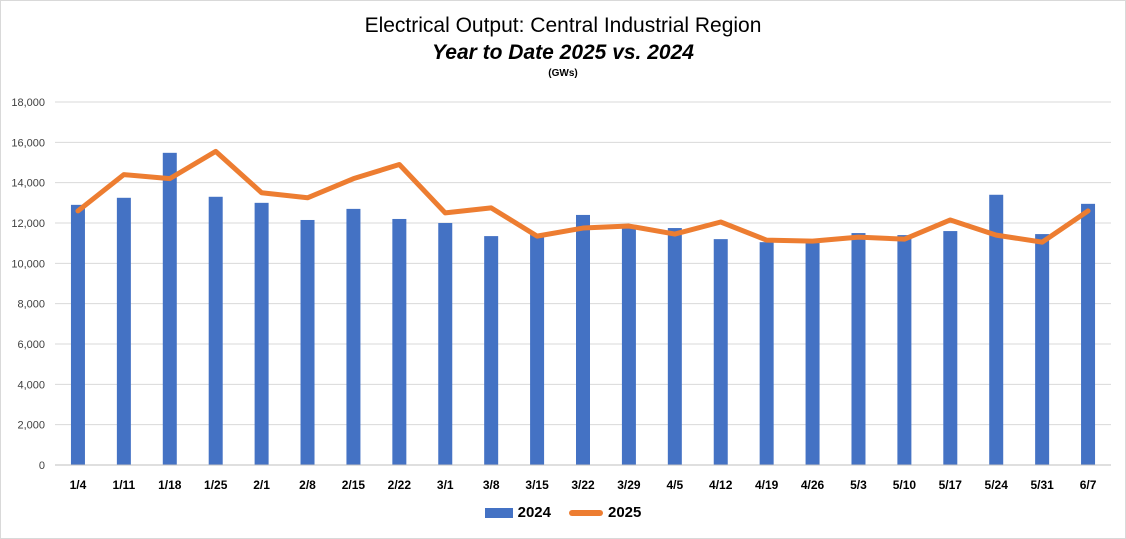 The width and height of the screenshot is (1126, 539). I want to click on y-tick-label: 16,000, so click(28, 143).